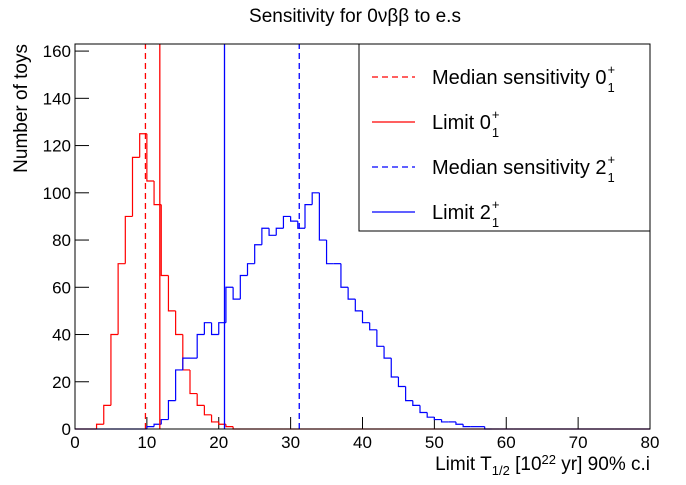 The image size is (686, 485). Describe the element at coordinates (61, 335) in the screenshot. I see `y-tick-label: 40` at that location.